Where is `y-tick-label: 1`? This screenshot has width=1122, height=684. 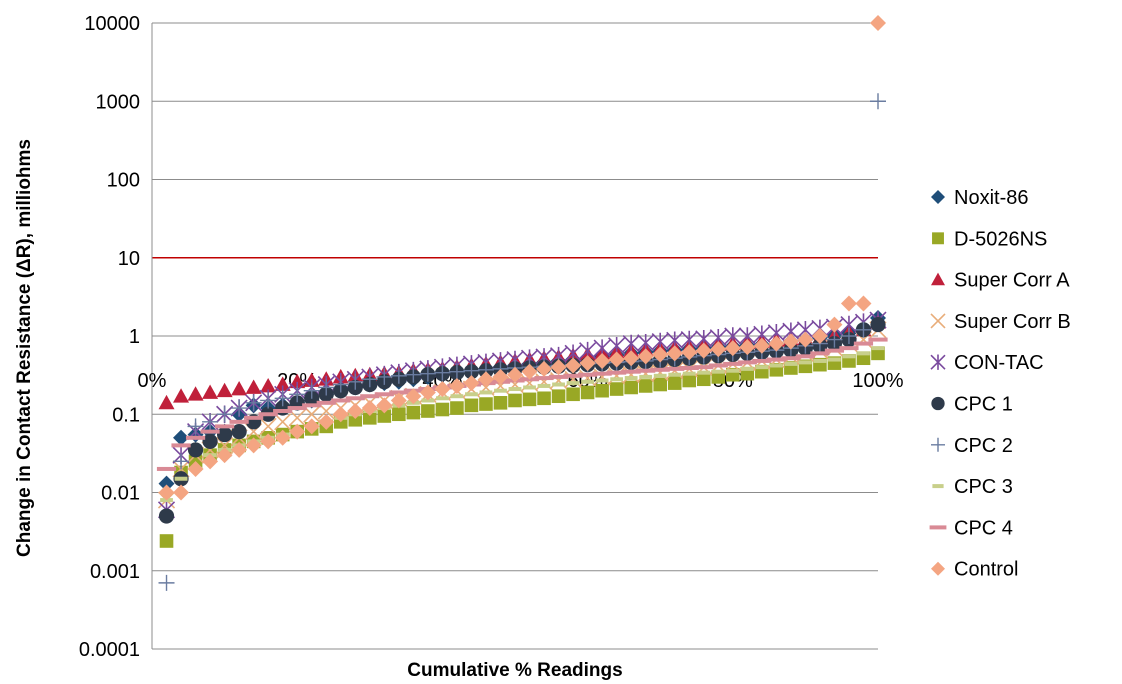
y-tick-label: 1 is located at coordinates (134, 337).